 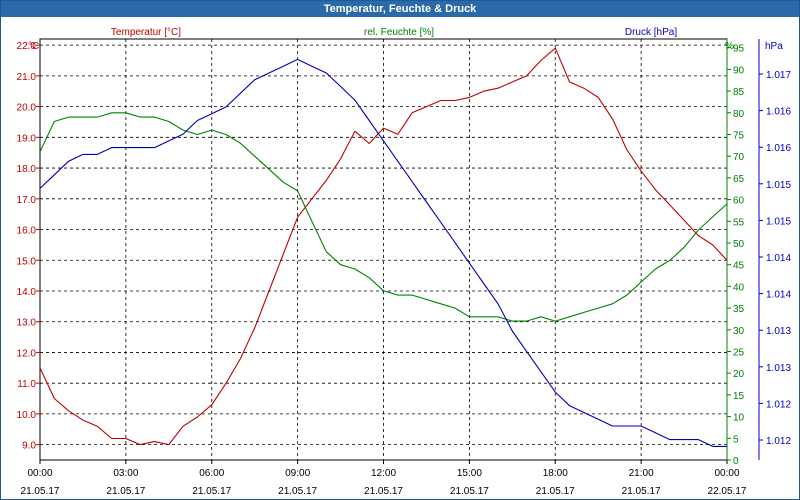 I want to click on tick-label-temperature: 11.0, so click(x=26, y=384).